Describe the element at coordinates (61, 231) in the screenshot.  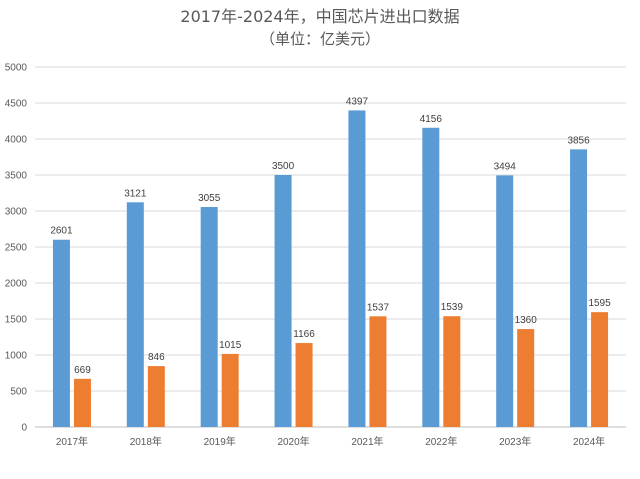
I see `data-label: 2601` at that location.